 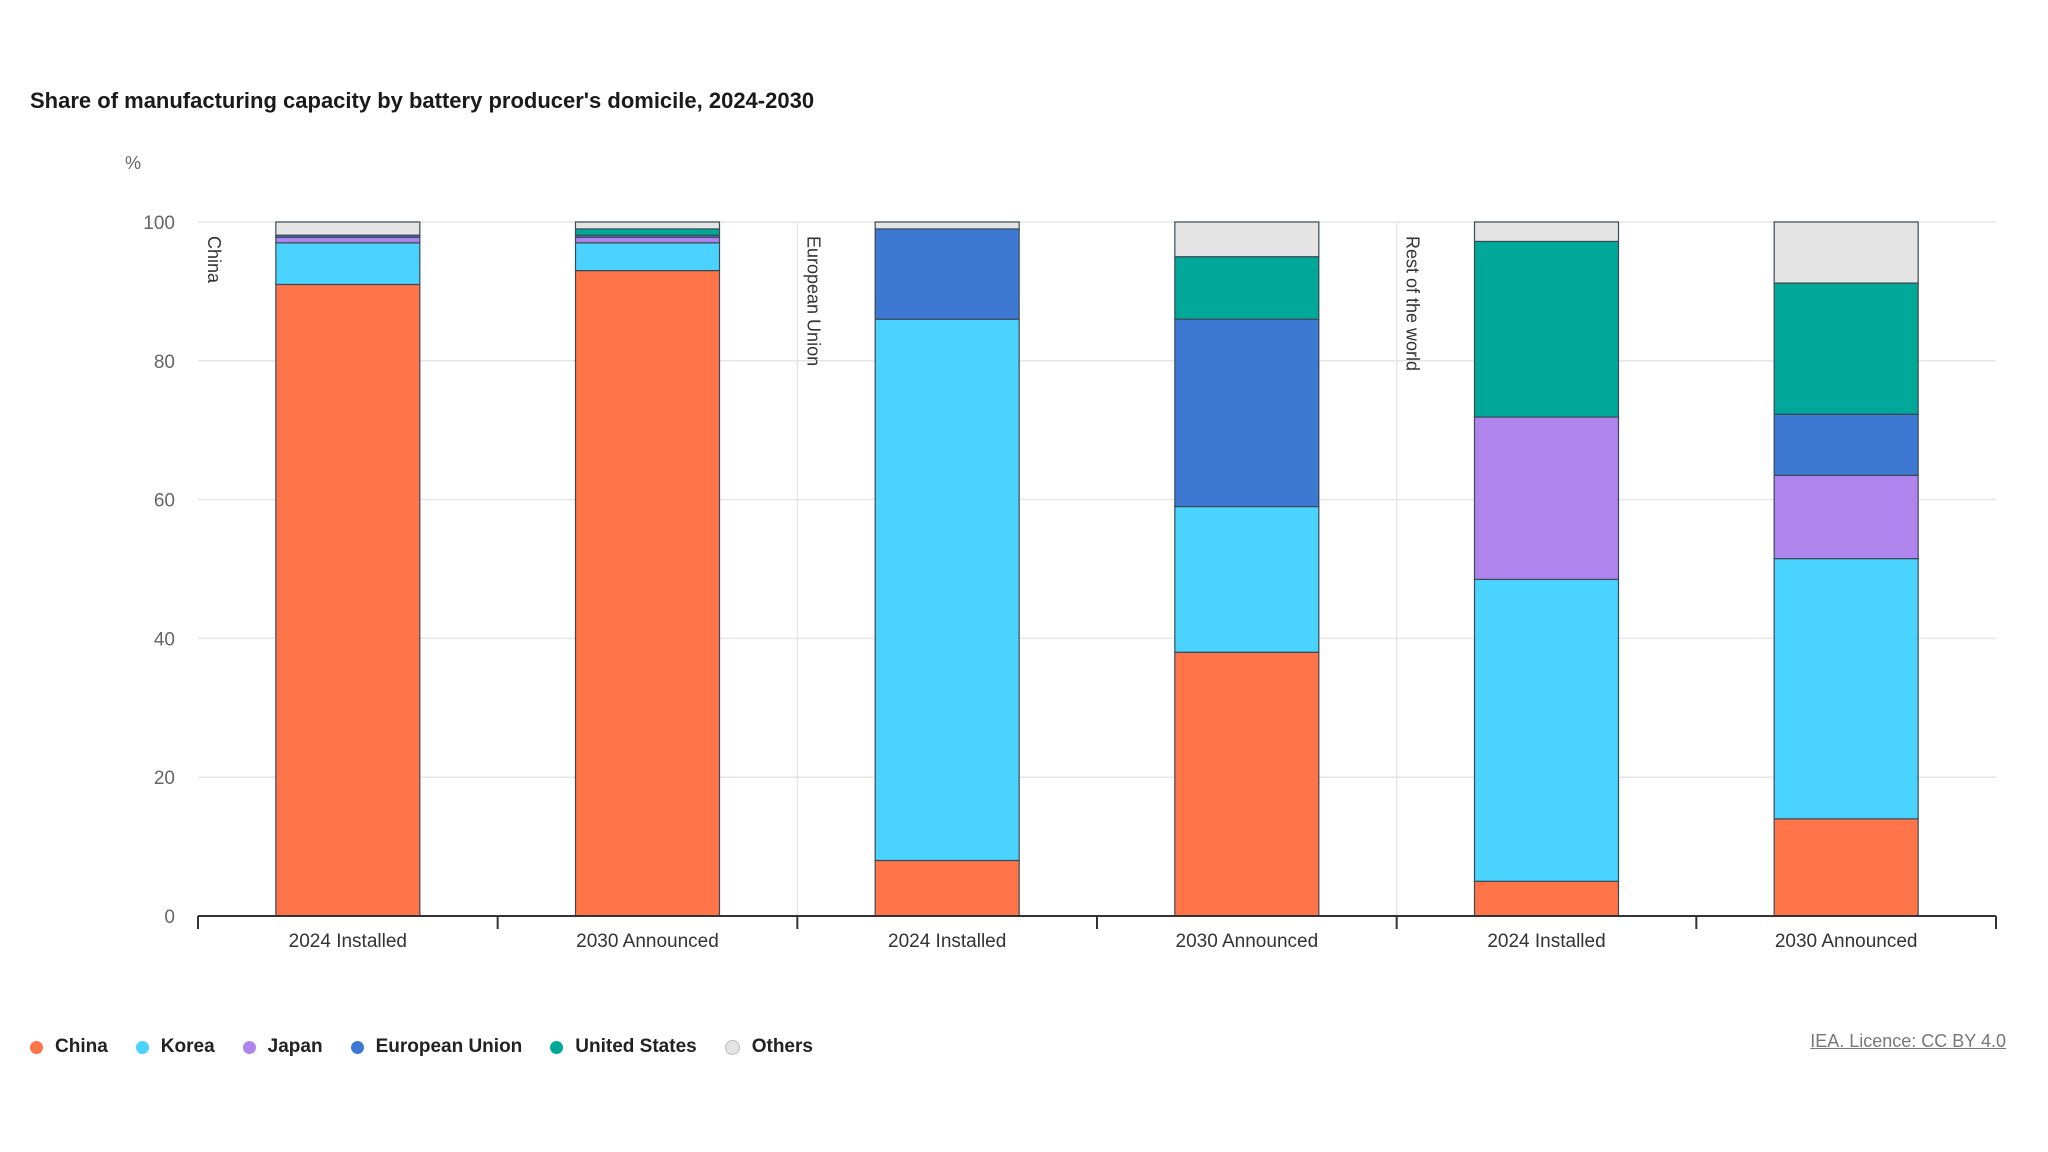 I want to click on legend-item: Others, so click(x=768, y=1047).